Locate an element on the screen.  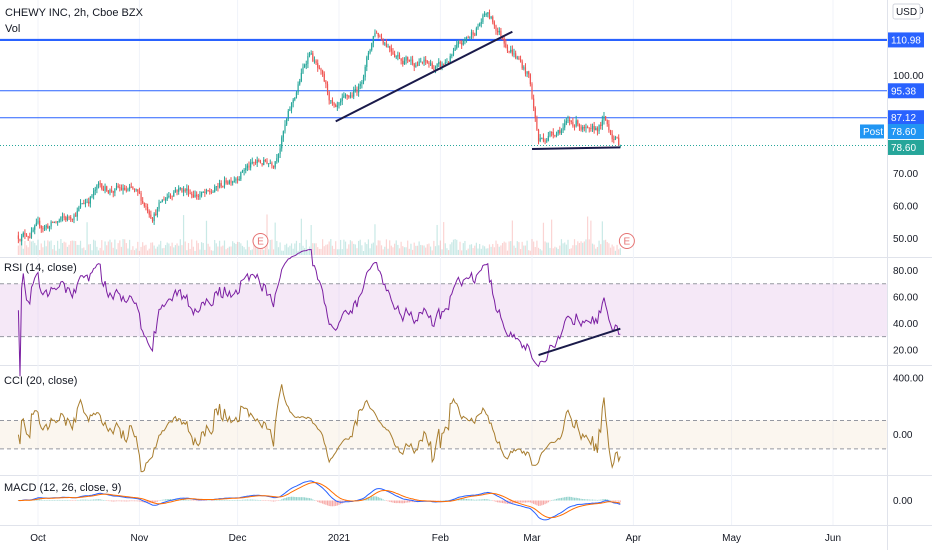
time-axis-label: Apr is located at coordinates (634, 538).